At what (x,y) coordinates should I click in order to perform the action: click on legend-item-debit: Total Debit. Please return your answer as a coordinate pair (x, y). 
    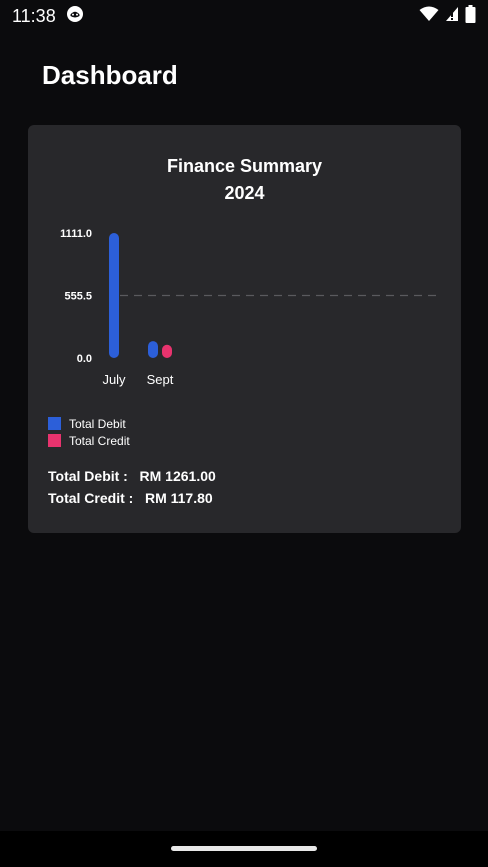
    Looking at the image, I should click on (89, 423).